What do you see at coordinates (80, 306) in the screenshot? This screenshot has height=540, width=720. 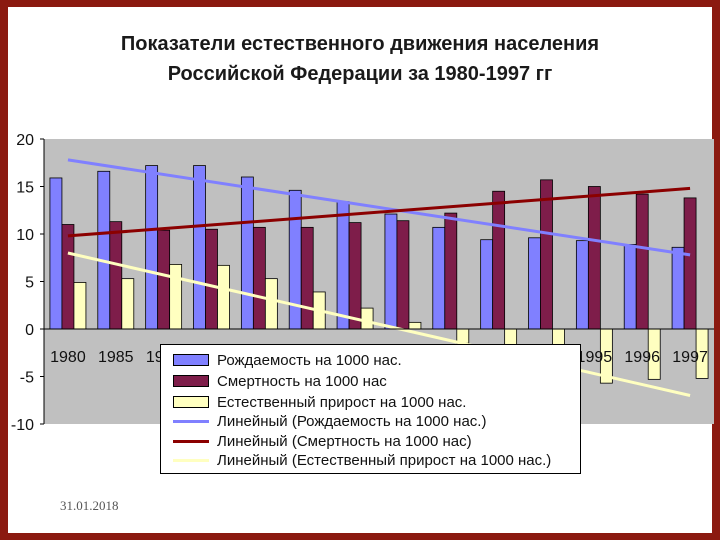 I see `bar-growth-1980` at bounding box center [80, 306].